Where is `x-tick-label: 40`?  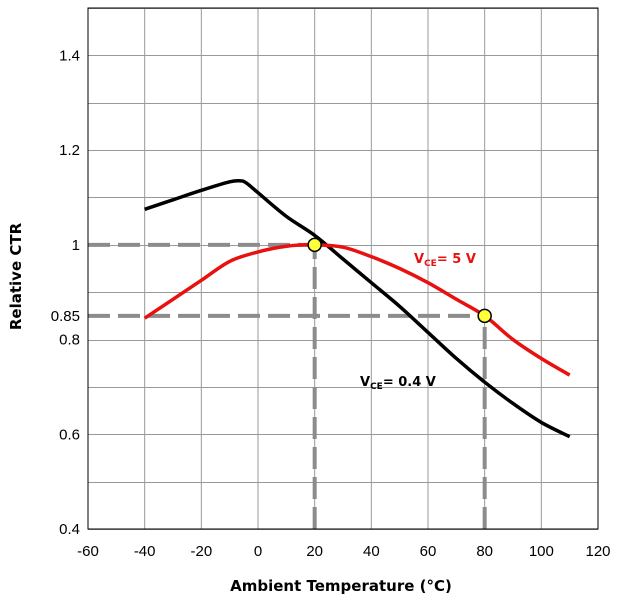
x-tick-label: 40 is located at coordinates (371, 551).